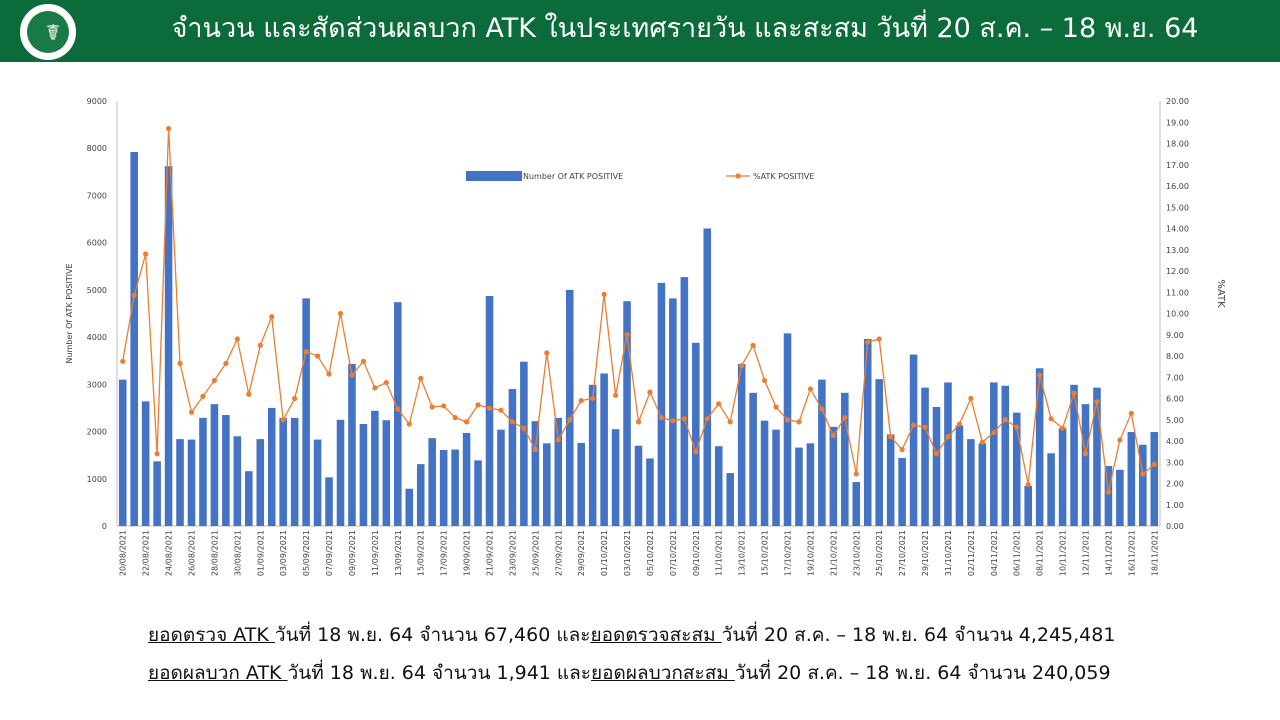 This screenshot has width=1280, height=720. Describe the element at coordinates (490, 553) in the screenshot. I see `x-tick-label: 21/09/2021` at that location.